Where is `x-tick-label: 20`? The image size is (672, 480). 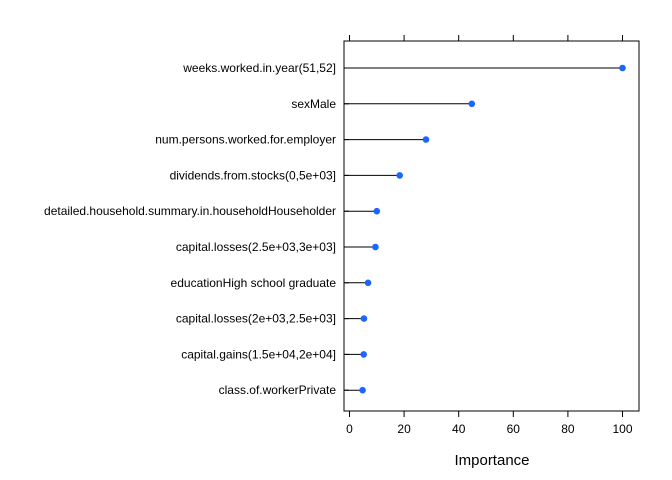 x-tick-label: 20 is located at coordinates (404, 429).